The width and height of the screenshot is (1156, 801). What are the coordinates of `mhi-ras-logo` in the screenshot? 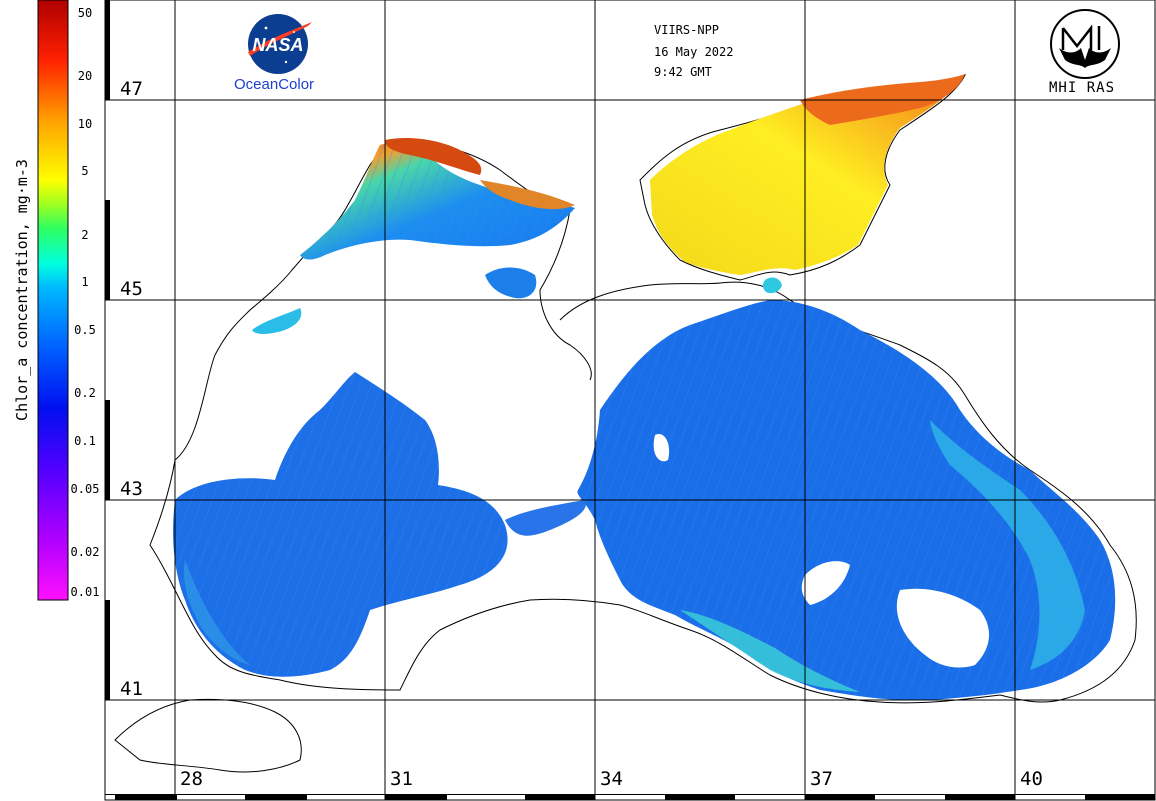 It's located at (1085, 44).